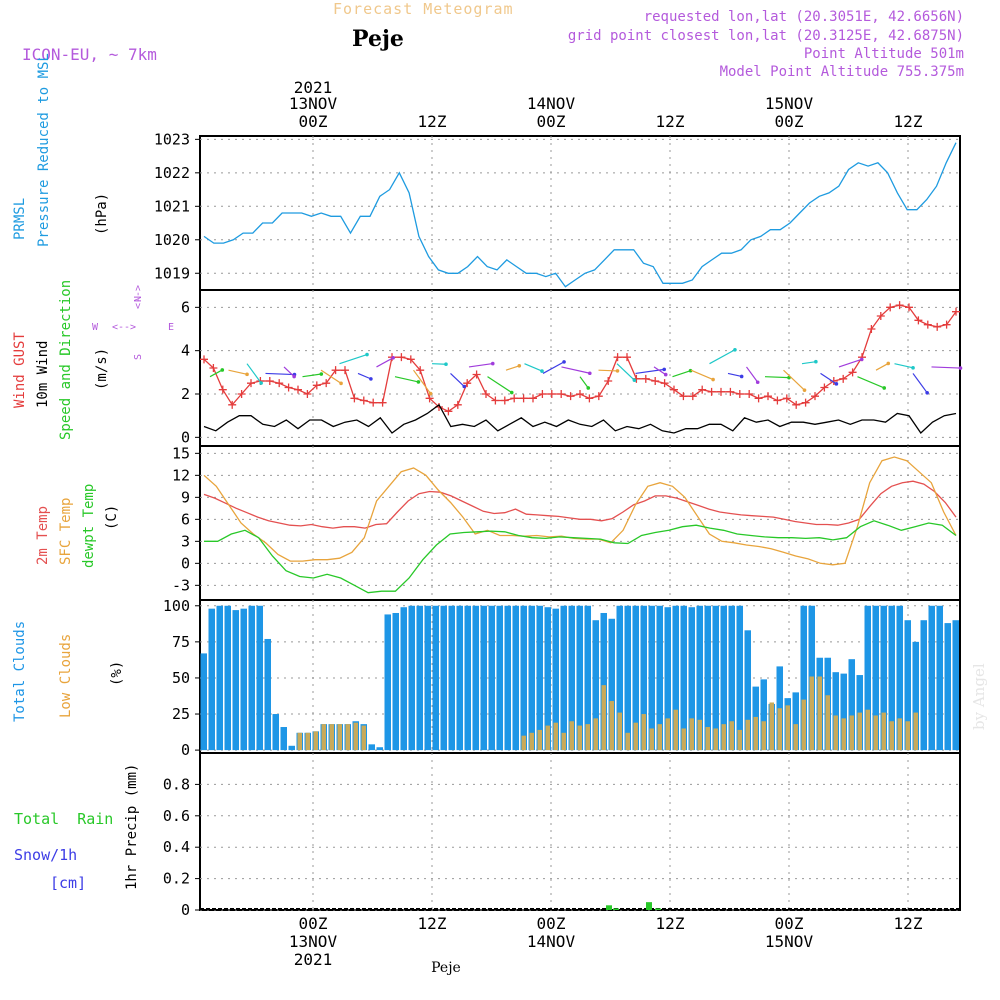 This screenshot has height=1000, width=1000. Describe the element at coordinates (89, 526) in the screenshot. I see `temp-dew-label: dewpt Temp` at that location.